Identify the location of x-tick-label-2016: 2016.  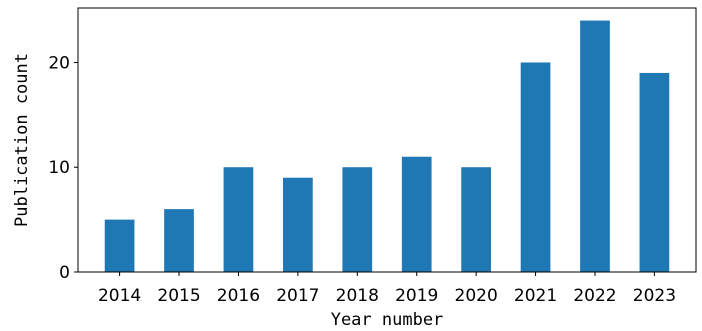
(238, 296).